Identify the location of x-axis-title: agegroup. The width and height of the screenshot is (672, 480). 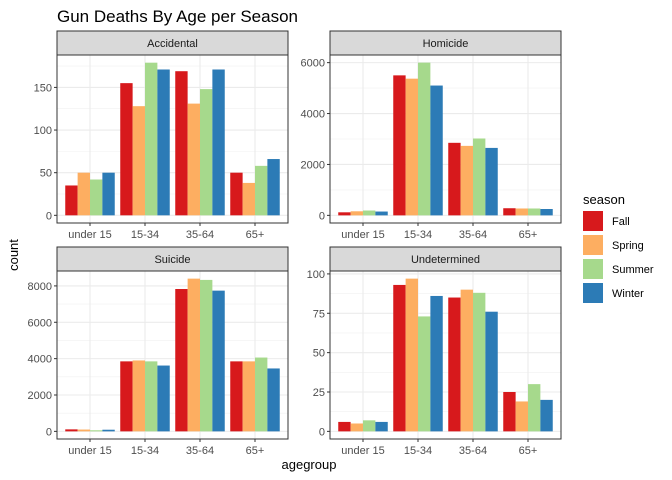
(309, 464).